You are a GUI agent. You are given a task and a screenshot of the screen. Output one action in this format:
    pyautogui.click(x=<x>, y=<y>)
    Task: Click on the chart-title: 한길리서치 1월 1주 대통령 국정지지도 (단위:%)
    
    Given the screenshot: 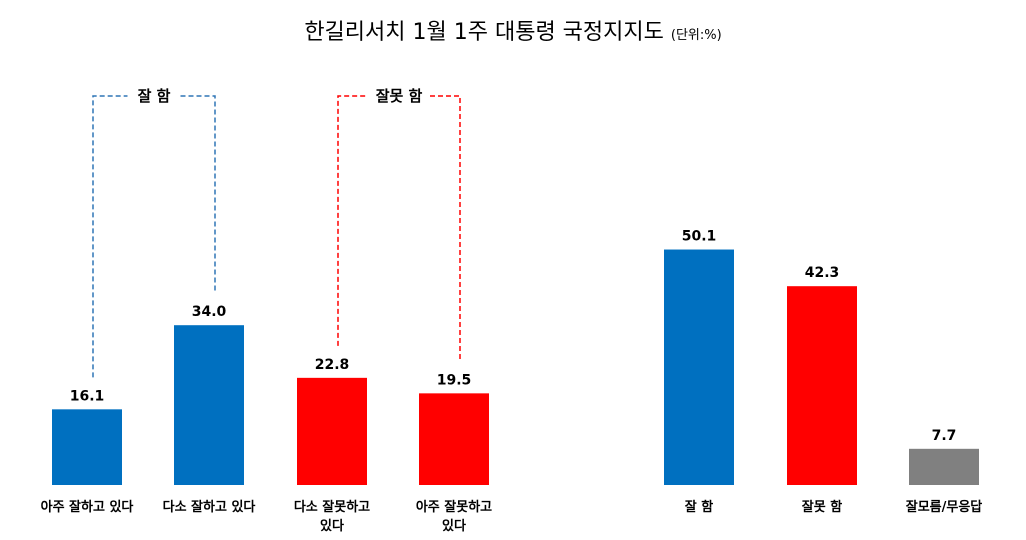 What is the action you would take?
    pyautogui.click(x=513, y=30)
    